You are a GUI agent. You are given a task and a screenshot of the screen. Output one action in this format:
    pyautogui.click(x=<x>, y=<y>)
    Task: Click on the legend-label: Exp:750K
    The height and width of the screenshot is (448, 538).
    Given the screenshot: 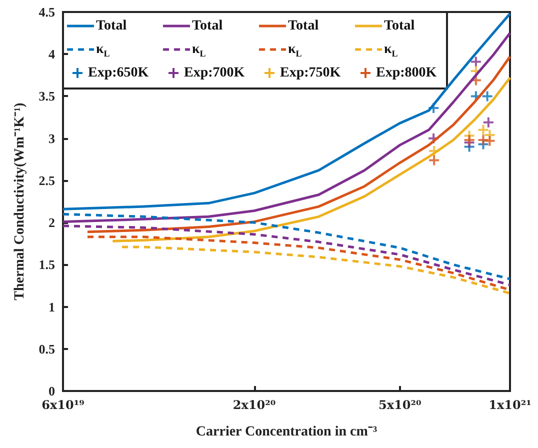 What is the action you would take?
    pyautogui.click(x=310, y=73)
    